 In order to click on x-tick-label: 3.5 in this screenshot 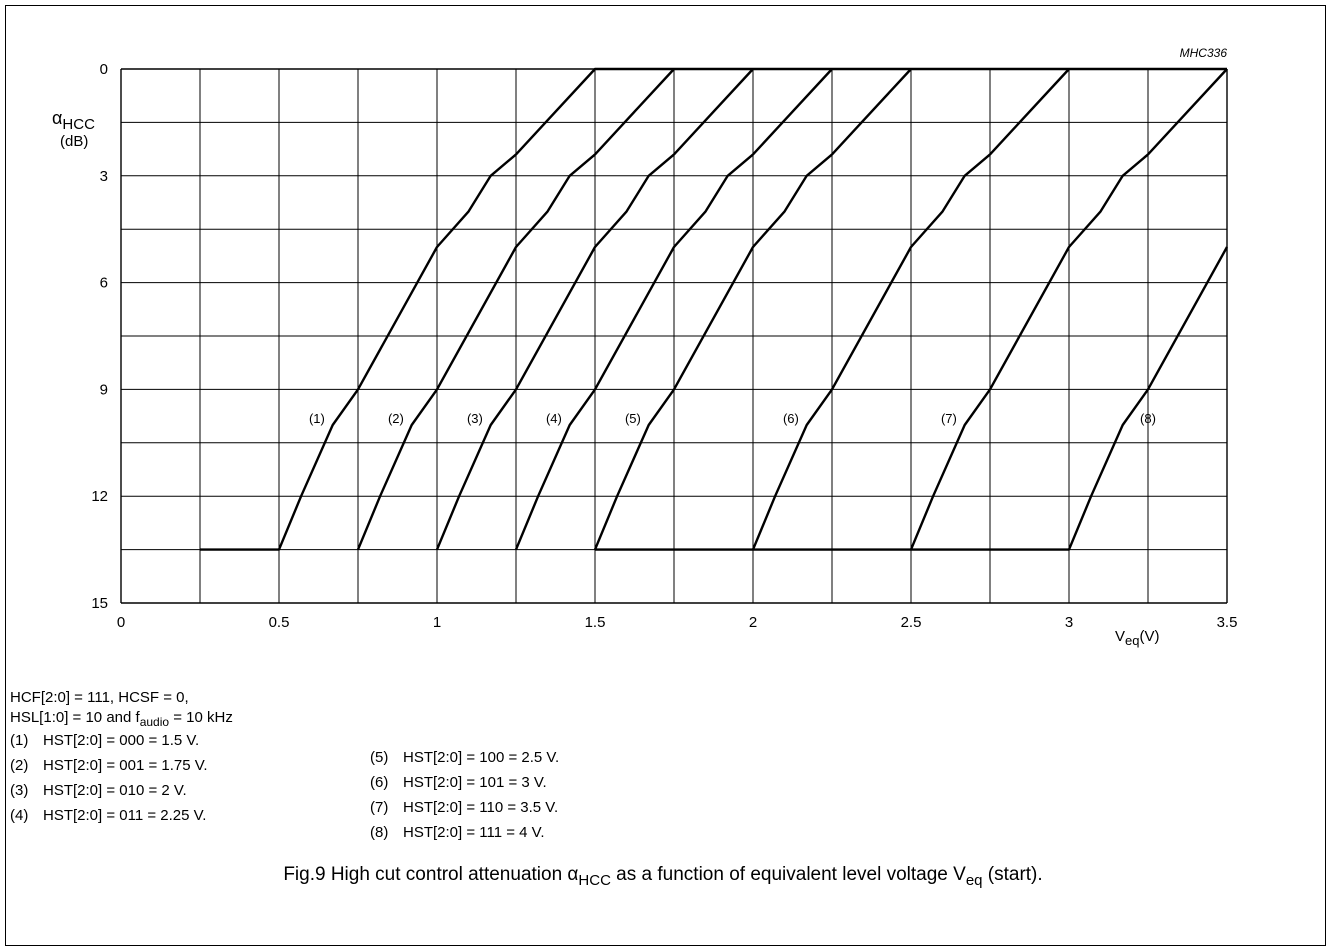, I will do `click(1227, 622)`.